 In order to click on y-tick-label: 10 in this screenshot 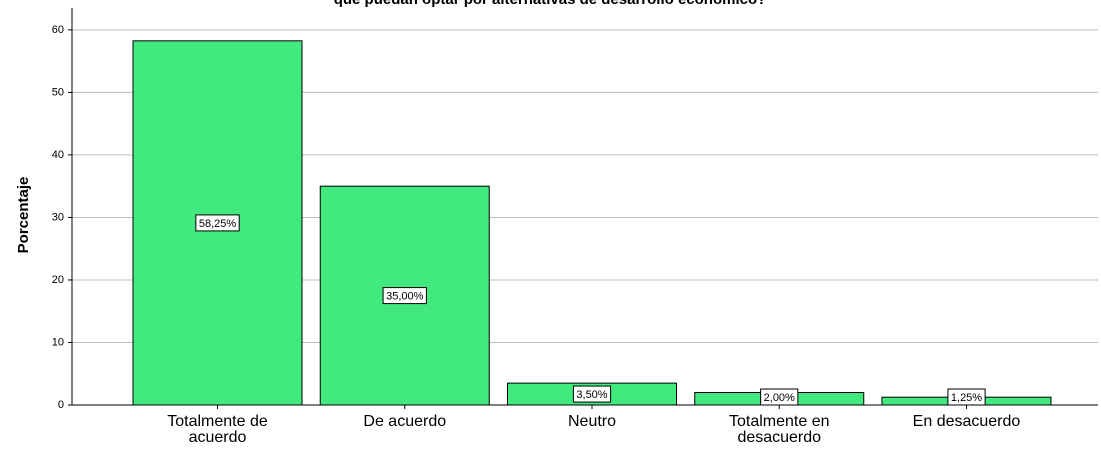, I will do `click(58, 342)`.